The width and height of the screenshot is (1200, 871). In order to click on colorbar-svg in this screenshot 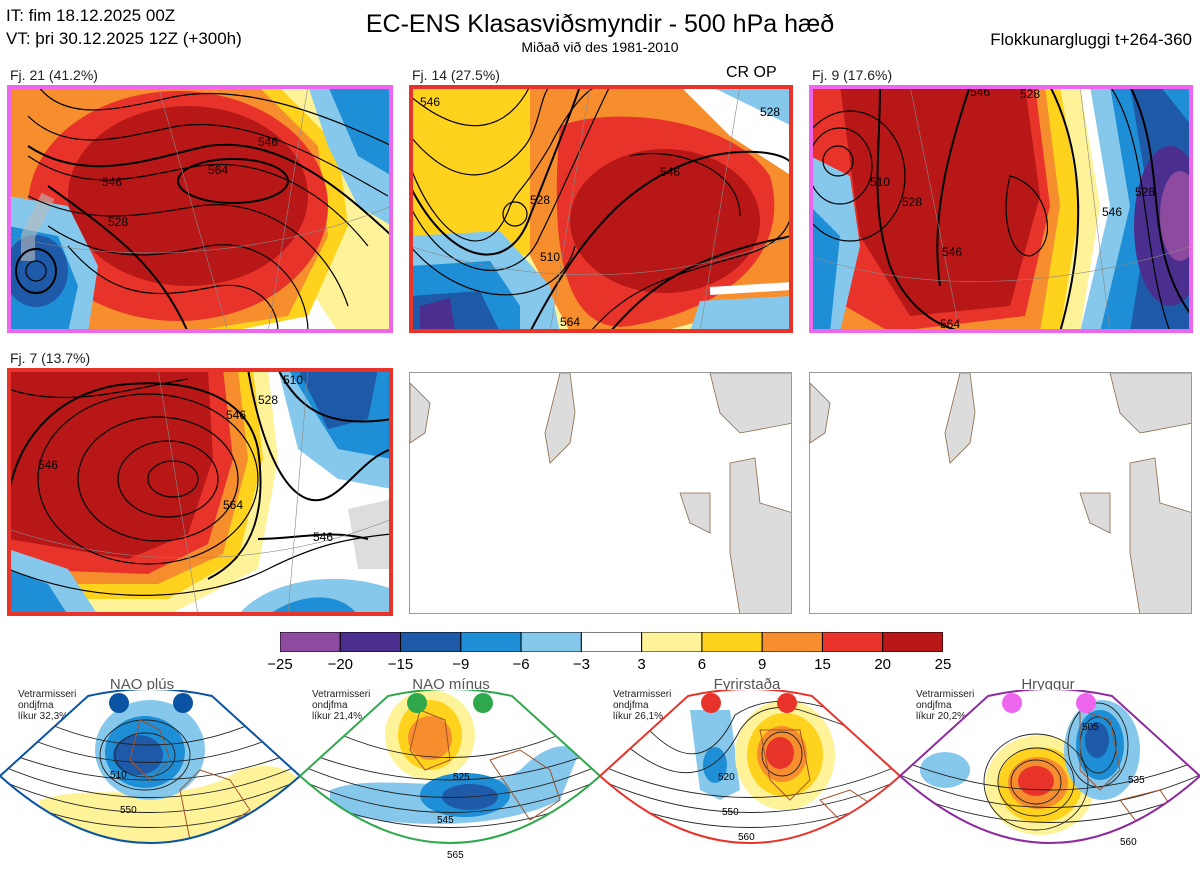, I will do `click(611, 642)`.